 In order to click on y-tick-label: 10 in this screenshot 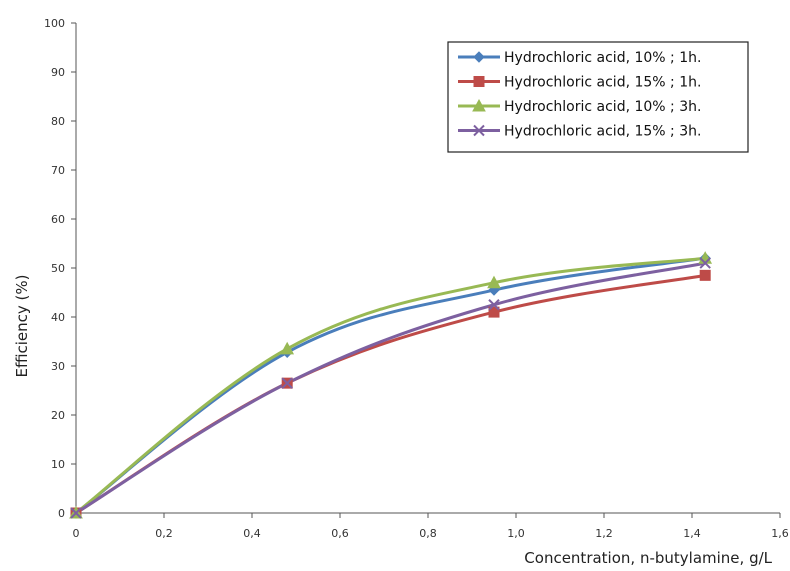, I will do `click(58, 464)`.